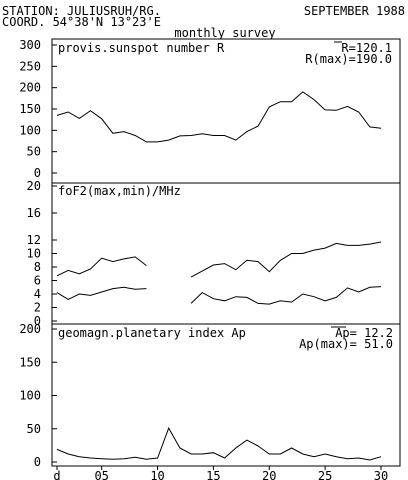 Image resolution: width=408 pixels, height=480 pixels. What do you see at coordinates (119, 191) in the screenshot?
I see `fof2-panel-title: foF2(max,min)/MHz` at bounding box center [119, 191].